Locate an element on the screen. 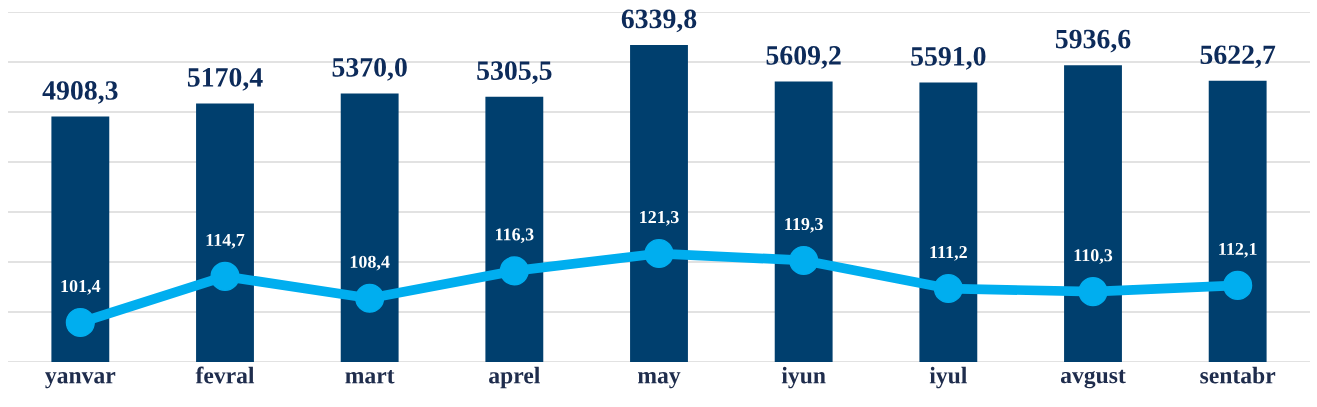 The width and height of the screenshot is (1317, 407). x-tick-label: mart is located at coordinates (370, 376).